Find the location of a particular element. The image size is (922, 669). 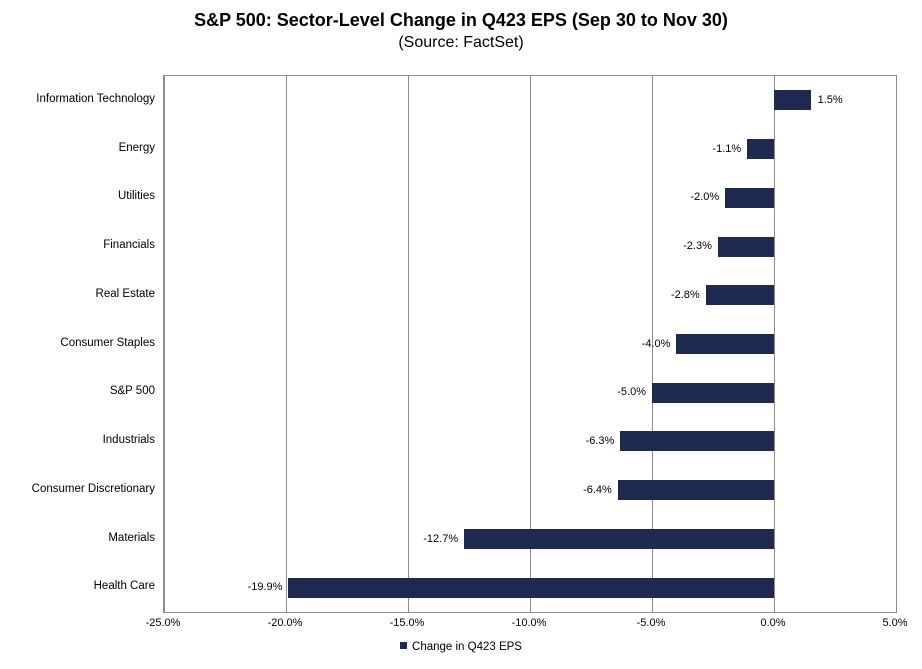

x-axis-tick-label: 5.0% is located at coordinates (895, 623).